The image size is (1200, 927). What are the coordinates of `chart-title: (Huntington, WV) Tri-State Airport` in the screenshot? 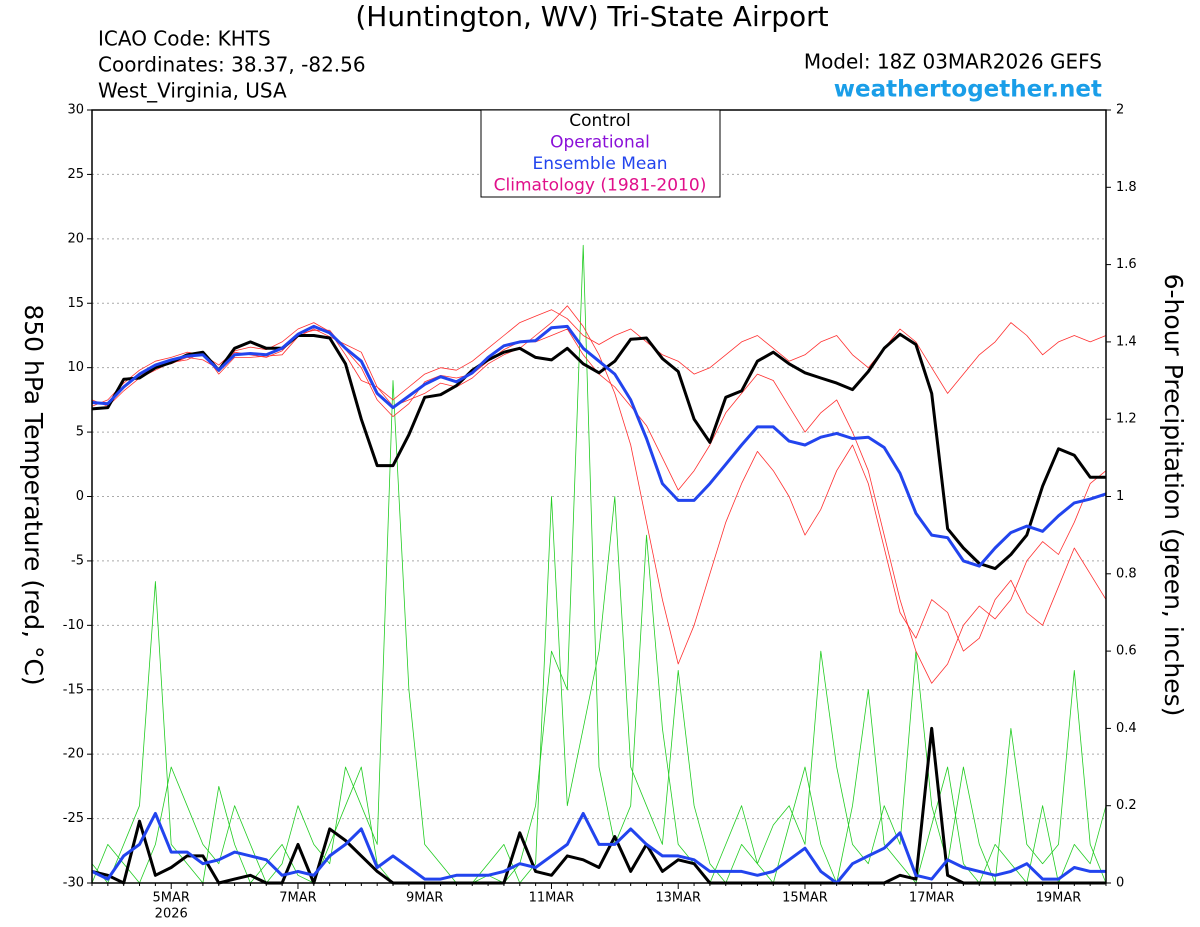 It's located at (591, 16).